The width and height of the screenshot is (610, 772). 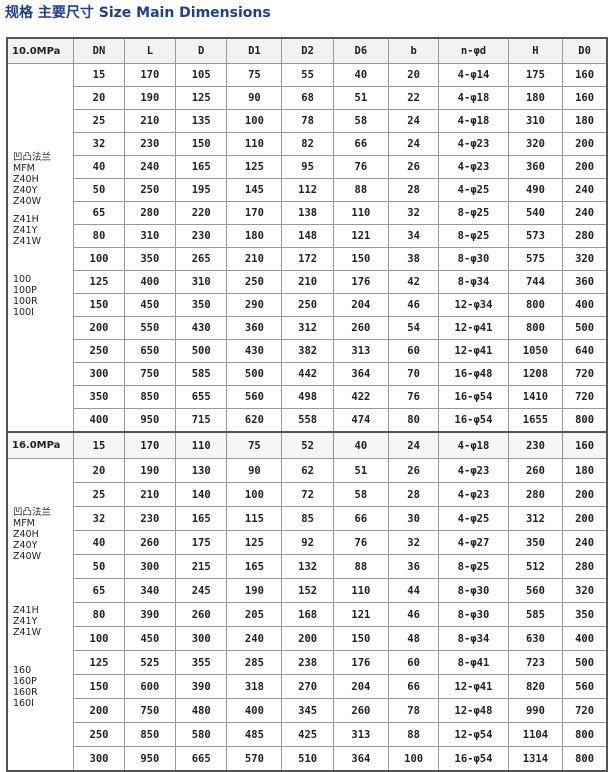 I want to click on table-cell: 66, so click(x=360, y=518).